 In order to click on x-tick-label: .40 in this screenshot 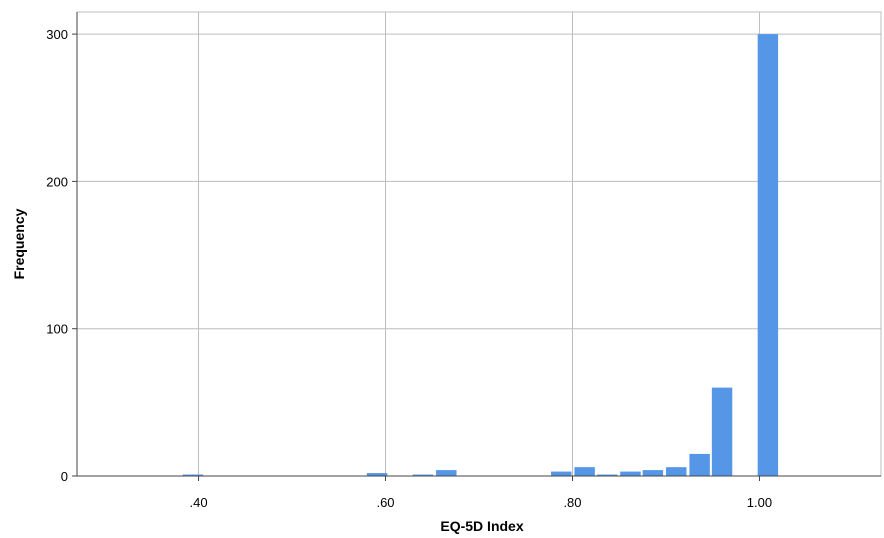, I will do `click(198, 502)`.